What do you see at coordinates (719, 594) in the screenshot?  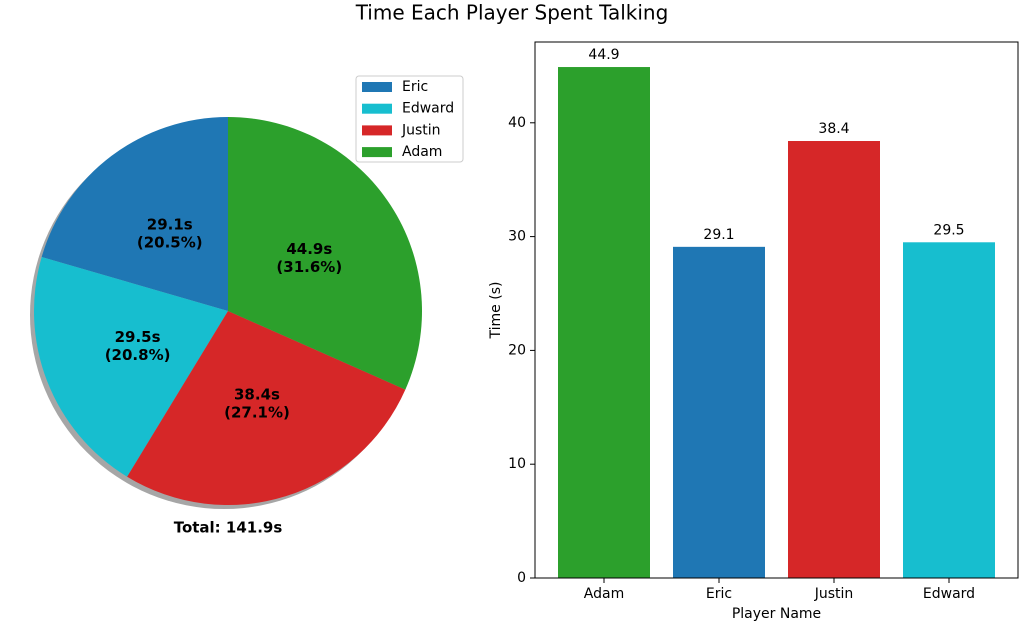 I see `x-tick-label: Eric` at bounding box center [719, 594].